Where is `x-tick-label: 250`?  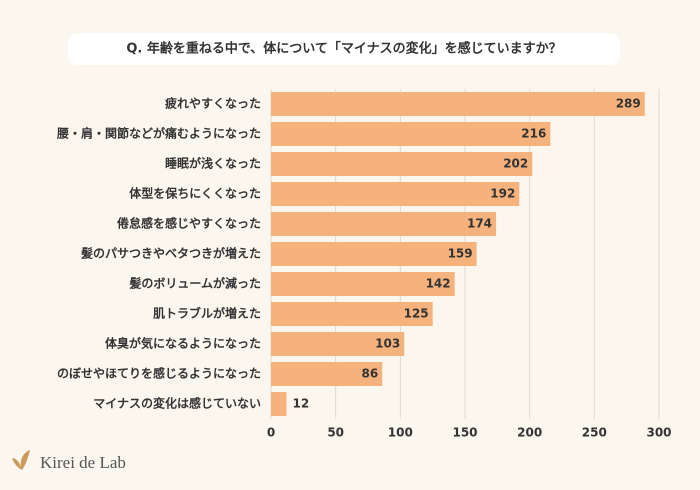
x-tick-label: 250 is located at coordinates (594, 433).